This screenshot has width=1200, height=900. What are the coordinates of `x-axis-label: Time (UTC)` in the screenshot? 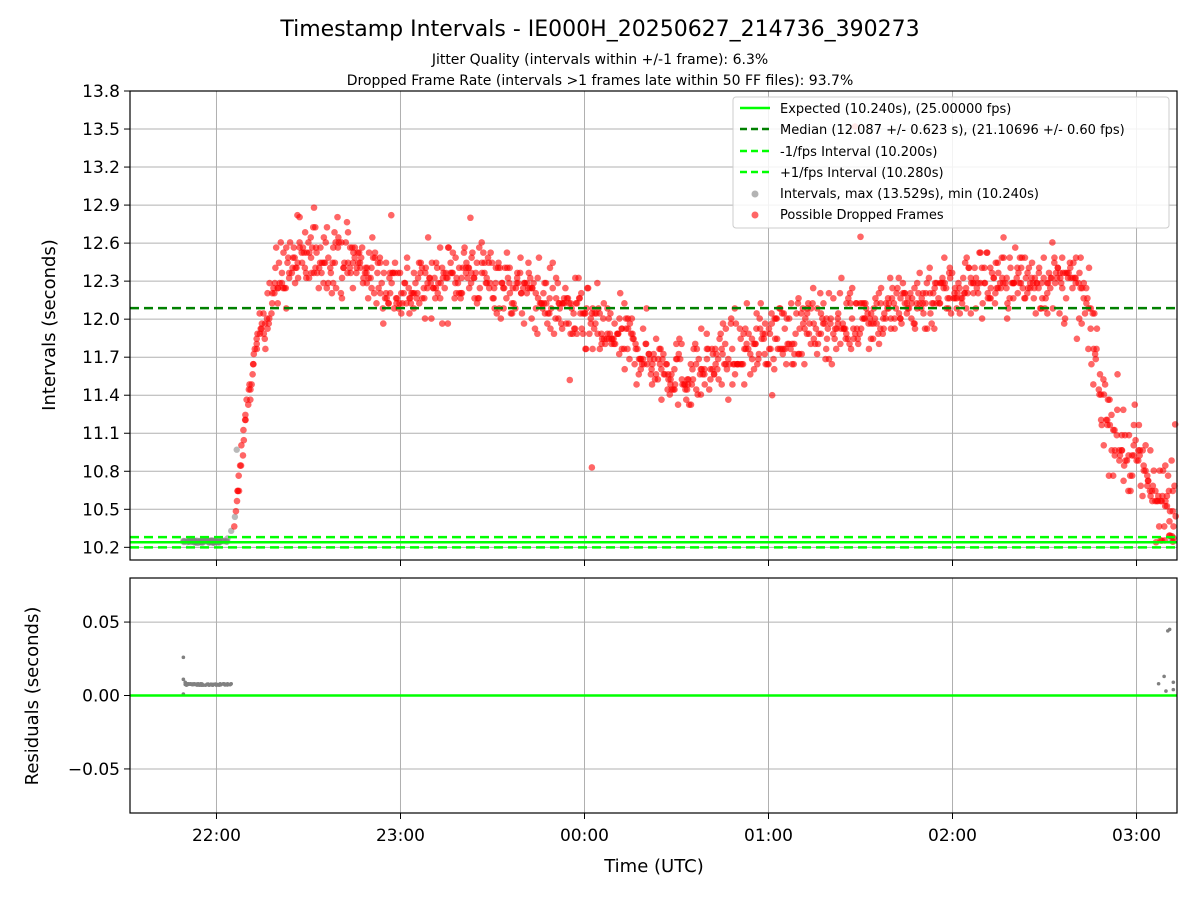 It's located at (653, 866).